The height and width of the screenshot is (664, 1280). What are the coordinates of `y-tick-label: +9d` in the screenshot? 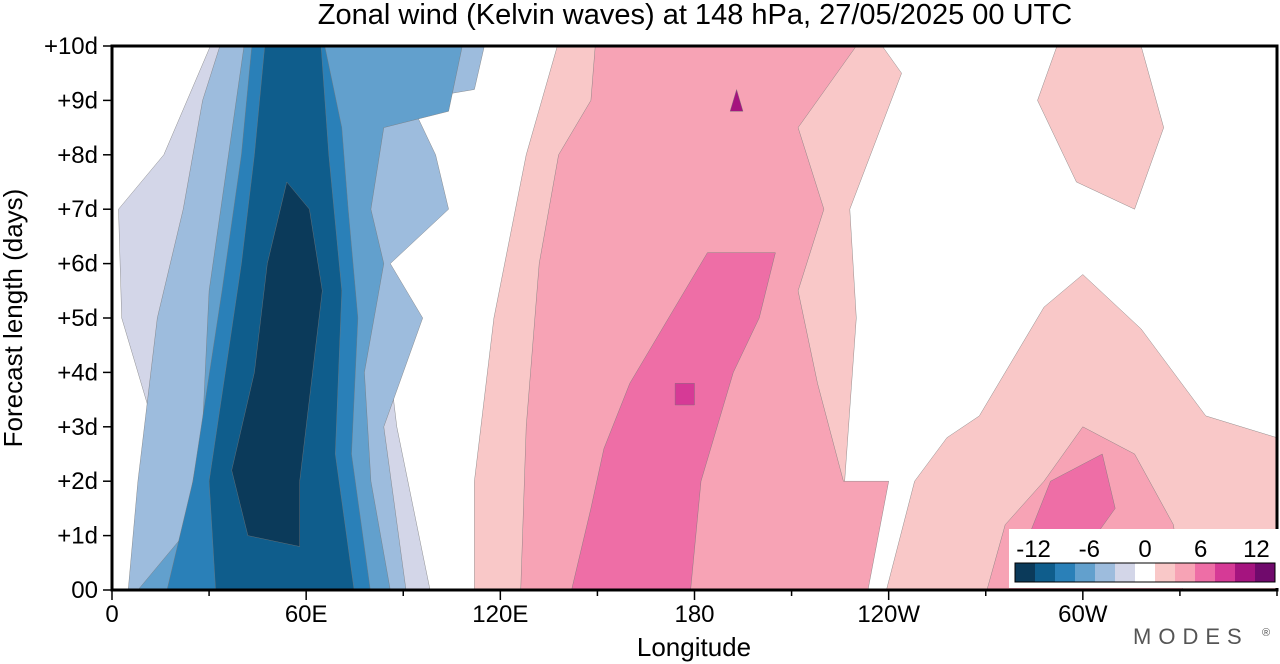 It's located at (77, 100).